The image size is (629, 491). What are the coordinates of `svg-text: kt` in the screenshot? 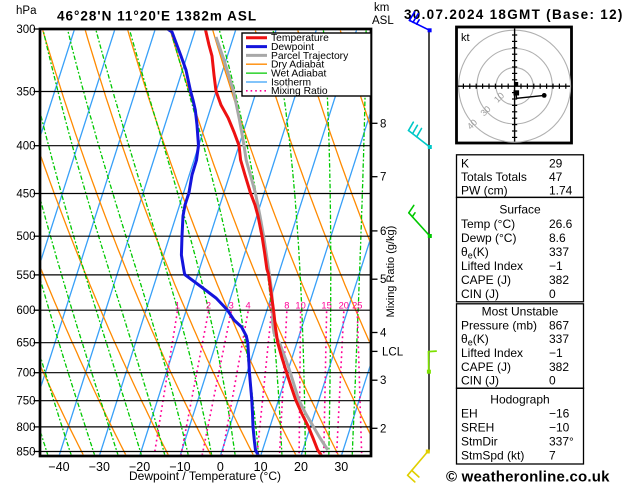 It's located at (465, 38).